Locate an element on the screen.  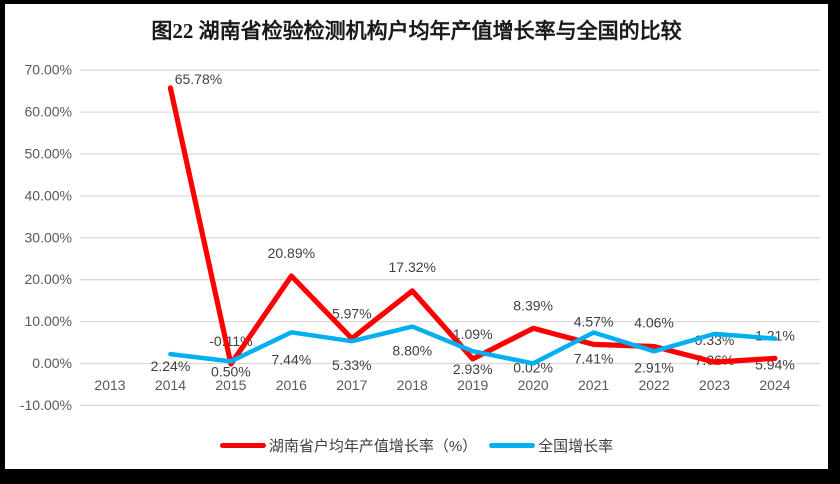
x-tick-label: 2023 is located at coordinates (714, 385).